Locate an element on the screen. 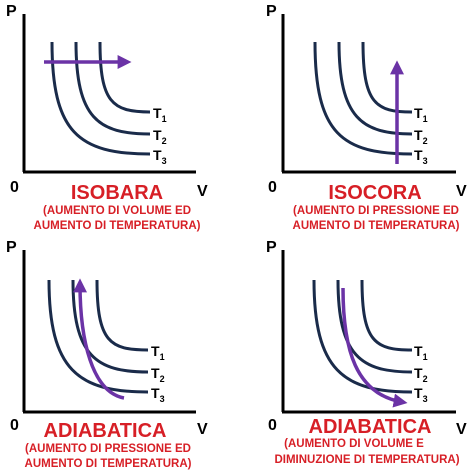 This screenshot has width=474, height=474. panel-title: ISOBARA is located at coordinates (117, 193).